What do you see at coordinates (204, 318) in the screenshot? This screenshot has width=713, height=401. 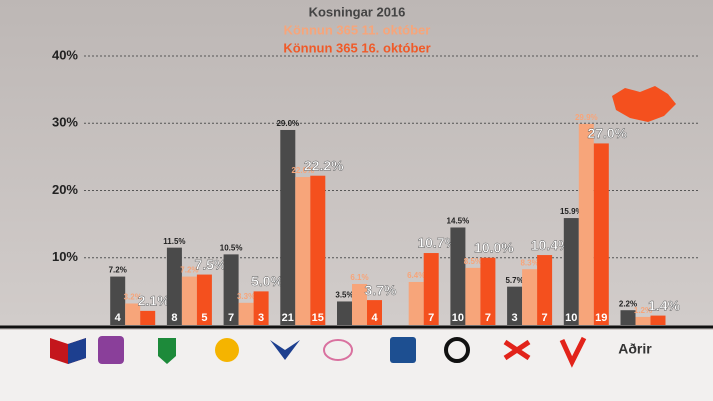 I see `seat-label: 5` at bounding box center [204, 318].